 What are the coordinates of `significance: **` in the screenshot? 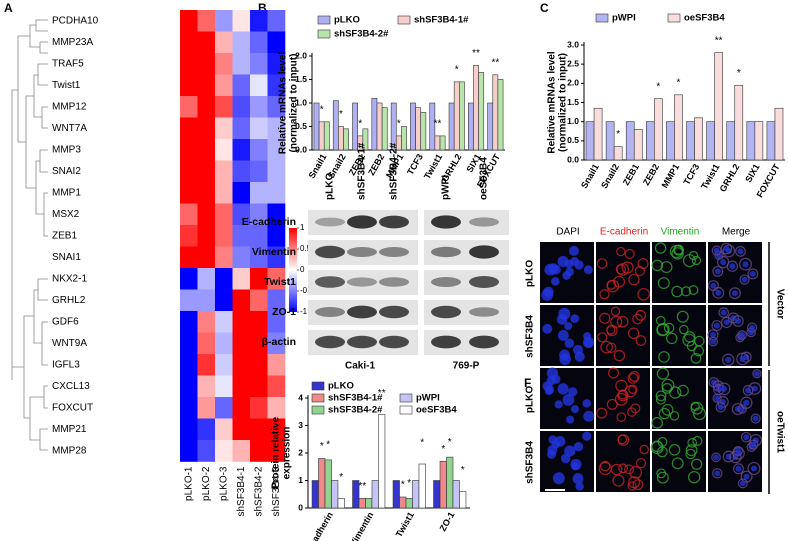 It's located at (495, 62).